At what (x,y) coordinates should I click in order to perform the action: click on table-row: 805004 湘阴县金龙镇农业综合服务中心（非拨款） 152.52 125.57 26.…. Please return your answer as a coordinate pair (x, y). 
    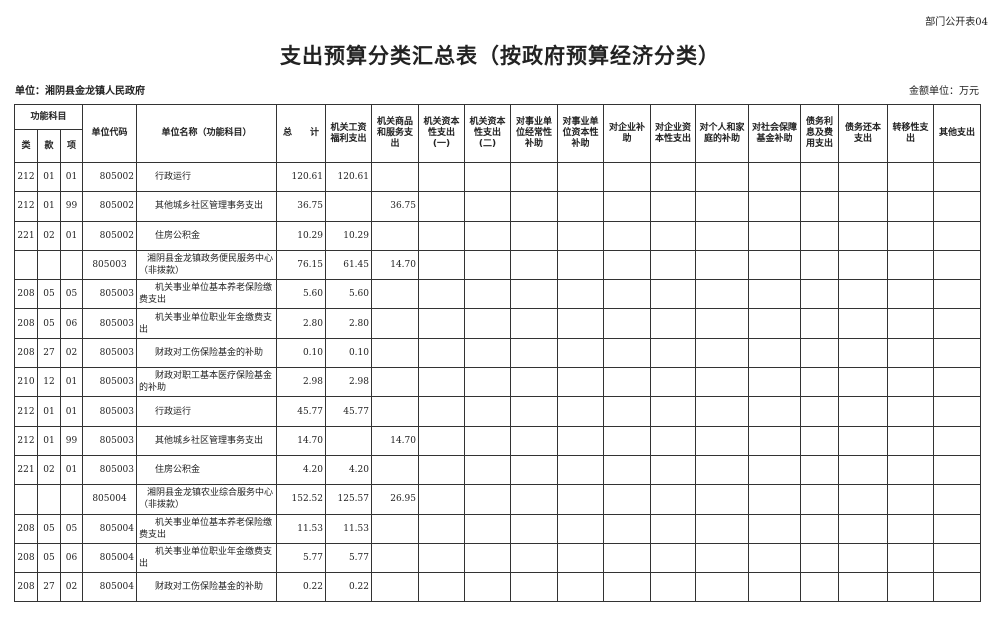
    Looking at the image, I should click on (497, 499).